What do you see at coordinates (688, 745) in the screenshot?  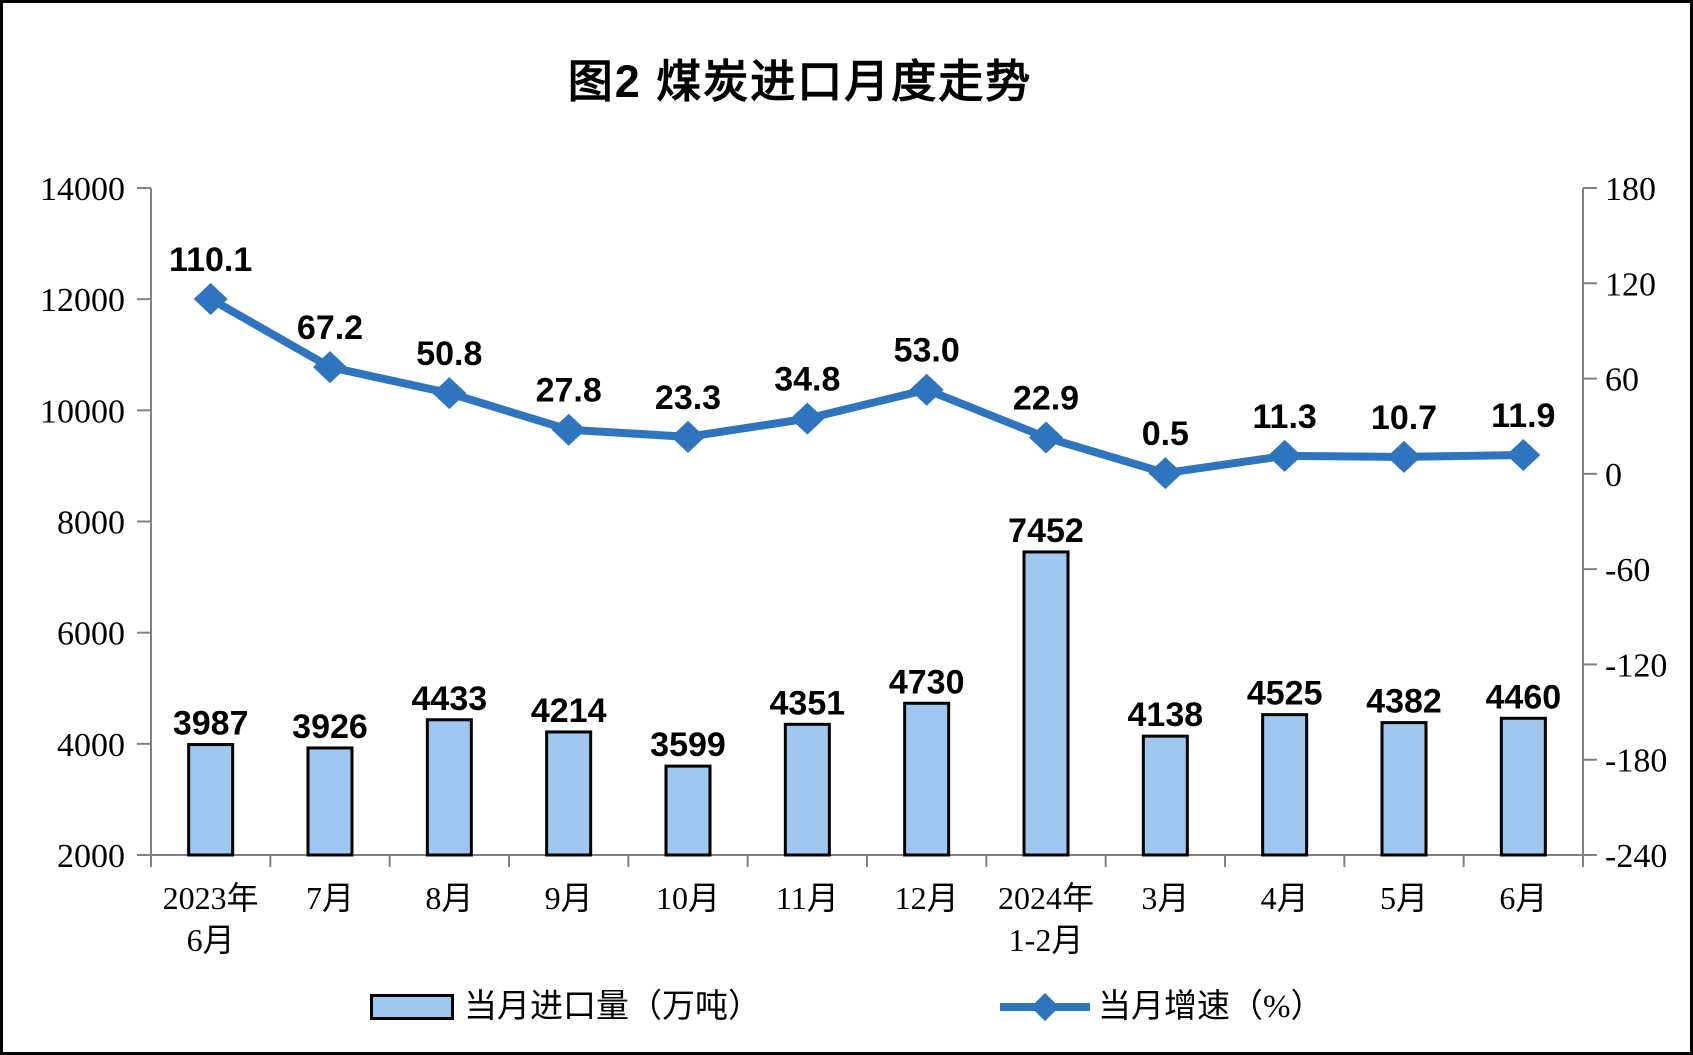 I see `bar-value-label: 3599` at bounding box center [688, 745].